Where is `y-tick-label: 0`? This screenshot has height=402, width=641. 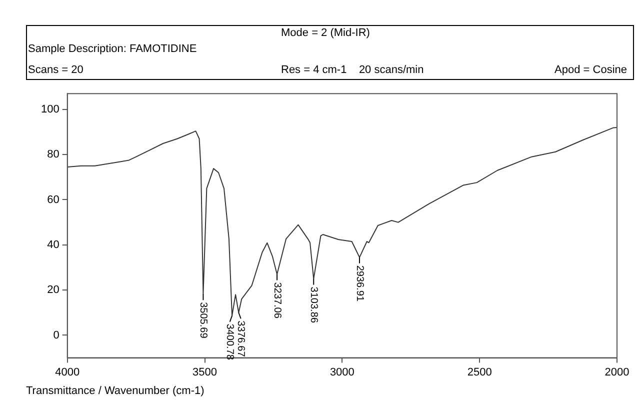
y-tick-label: 0 is located at coordinates (56, 335).